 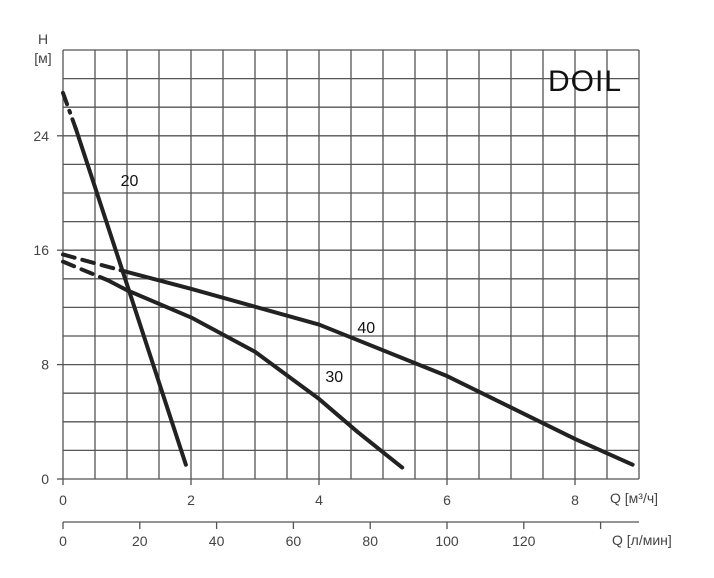 I want to click on x-axis-label: Q [м³/ч], so click(x=634, y=498).